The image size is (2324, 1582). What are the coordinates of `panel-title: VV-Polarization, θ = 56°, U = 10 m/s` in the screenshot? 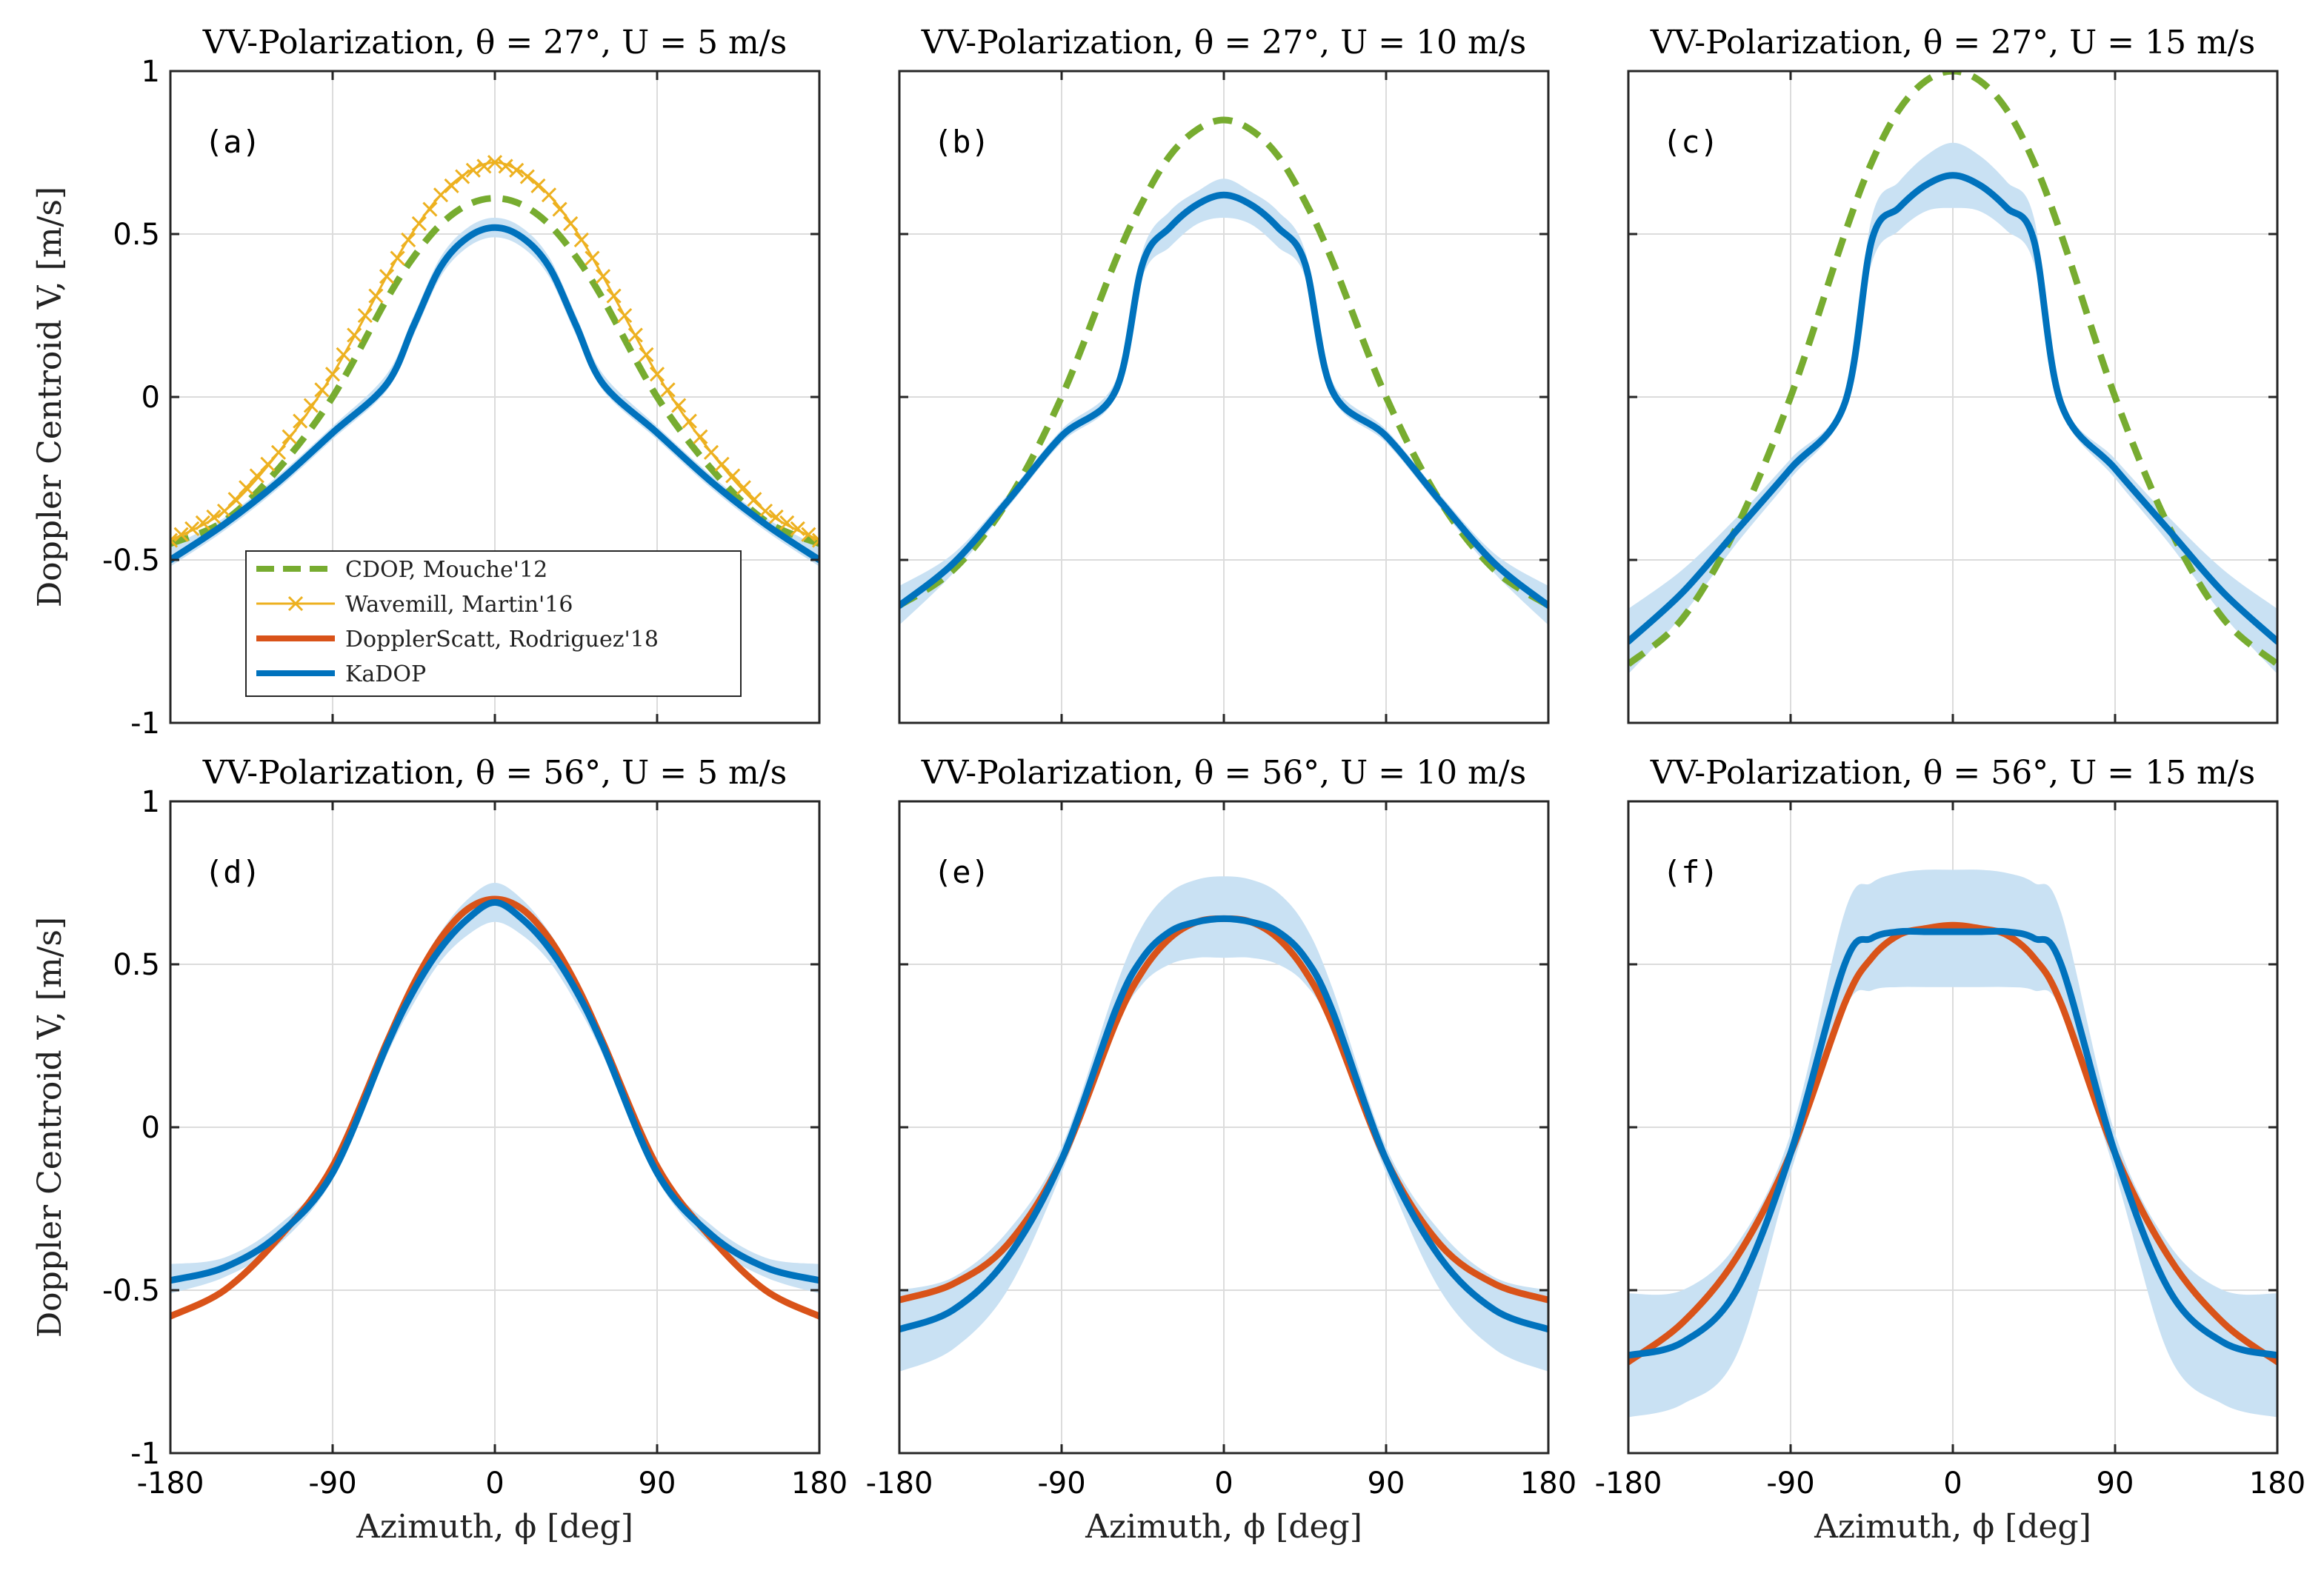 It's located at (1223, 773).